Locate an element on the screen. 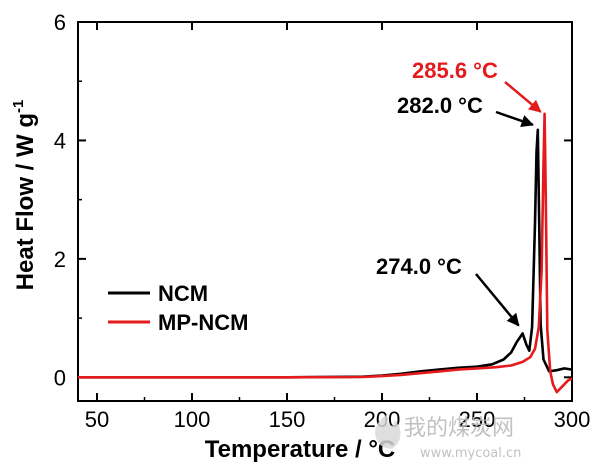  x-axis-title-main: Temperature / is located at coordinates (287, 449).